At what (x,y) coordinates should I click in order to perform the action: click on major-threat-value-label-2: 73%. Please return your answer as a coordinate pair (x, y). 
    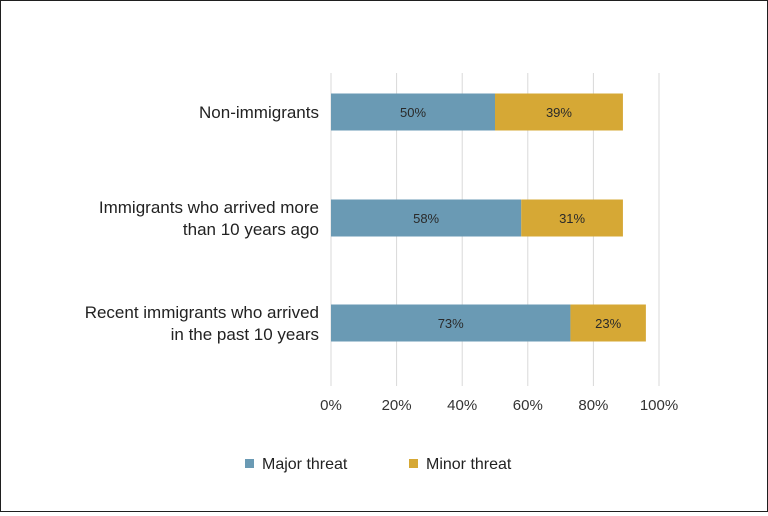
    Looking at the image, I should click on (451, 323).